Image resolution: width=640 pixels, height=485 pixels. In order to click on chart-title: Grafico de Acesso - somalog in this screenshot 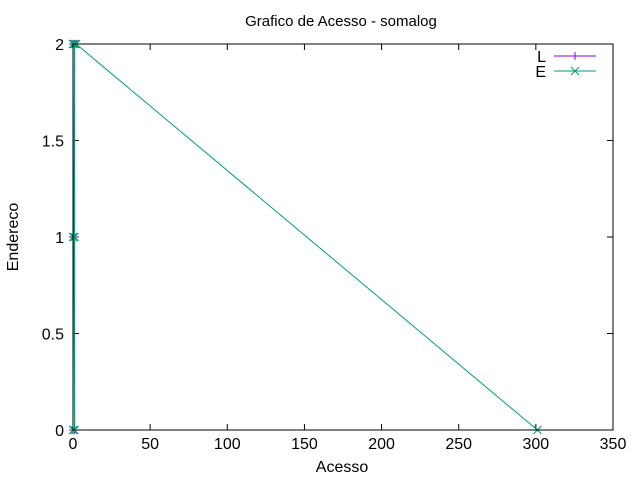, I will do `click(341, 21)`.